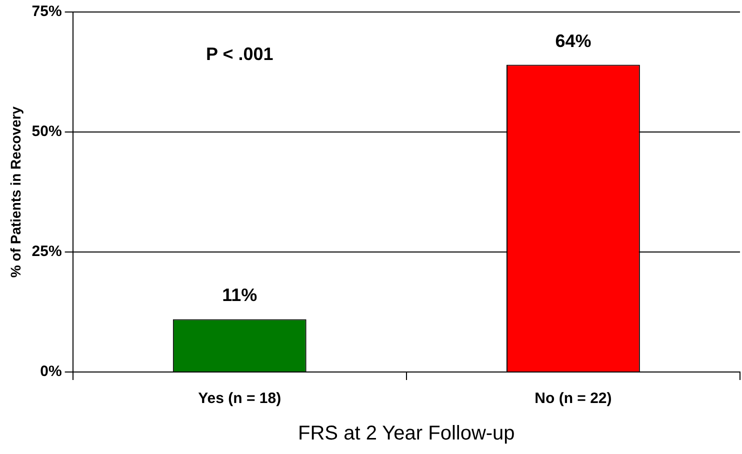  I want to click on y-tick-label: 50%, so click(47, 131).